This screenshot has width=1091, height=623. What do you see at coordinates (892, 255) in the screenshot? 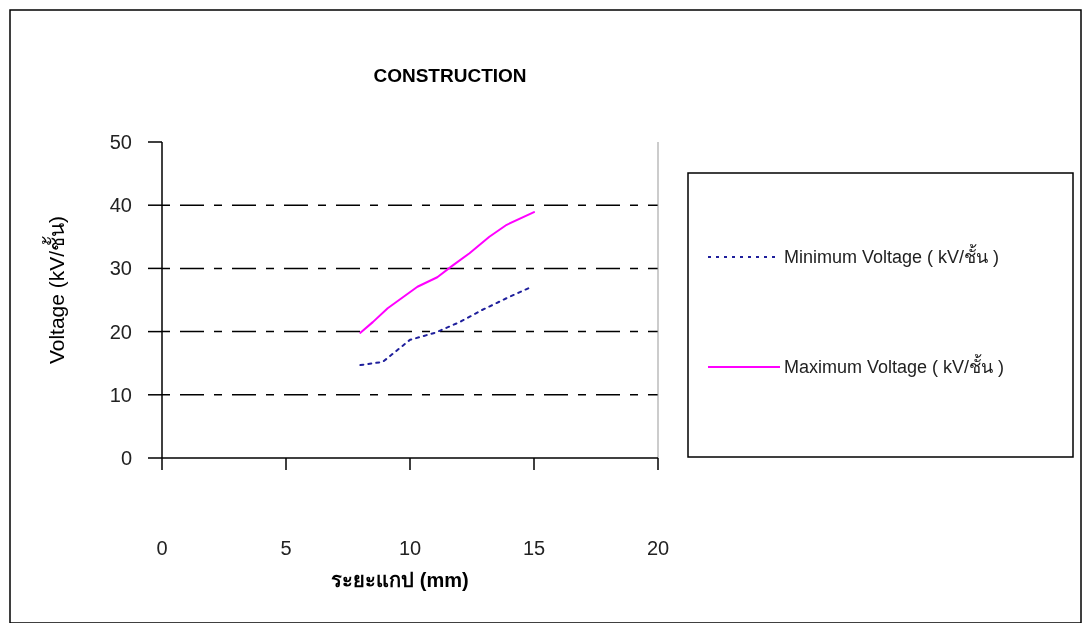
I see `legend-label: Minimum Voltage ( kV/ชั้น )` at bounding box center [892, 255].